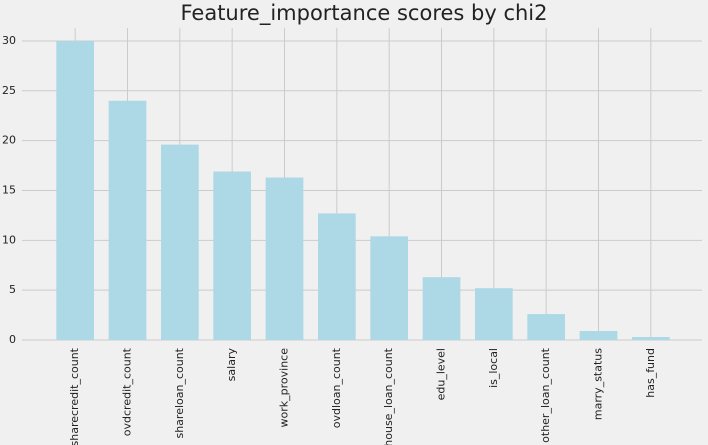 The height and width of the screenshot is (445, 708). What do you see at coordinates (9, 90) in the screenshot?
I see `y-tick-label: 25` at bounding box center [9, 90].